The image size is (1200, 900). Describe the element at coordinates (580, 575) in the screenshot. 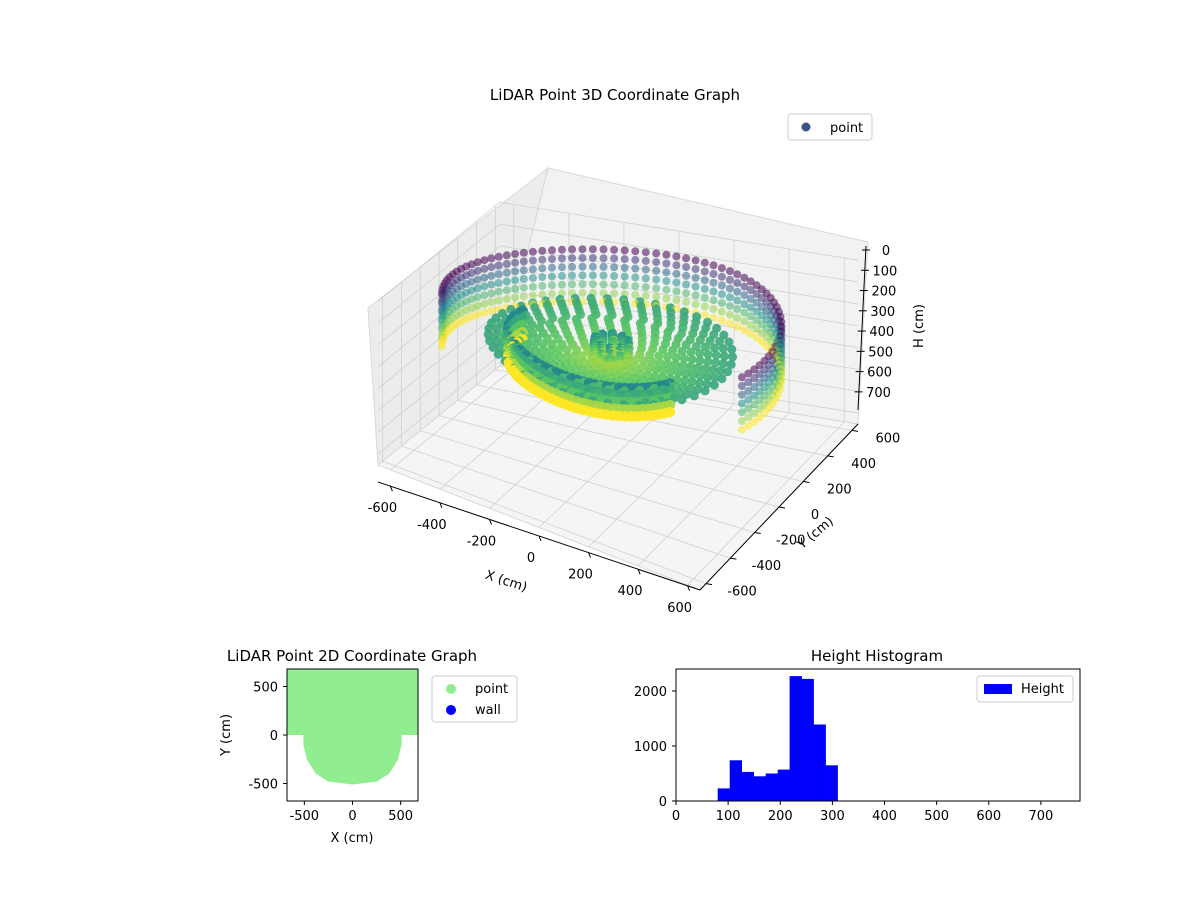

I see `x-tick-label: 200` at that location.